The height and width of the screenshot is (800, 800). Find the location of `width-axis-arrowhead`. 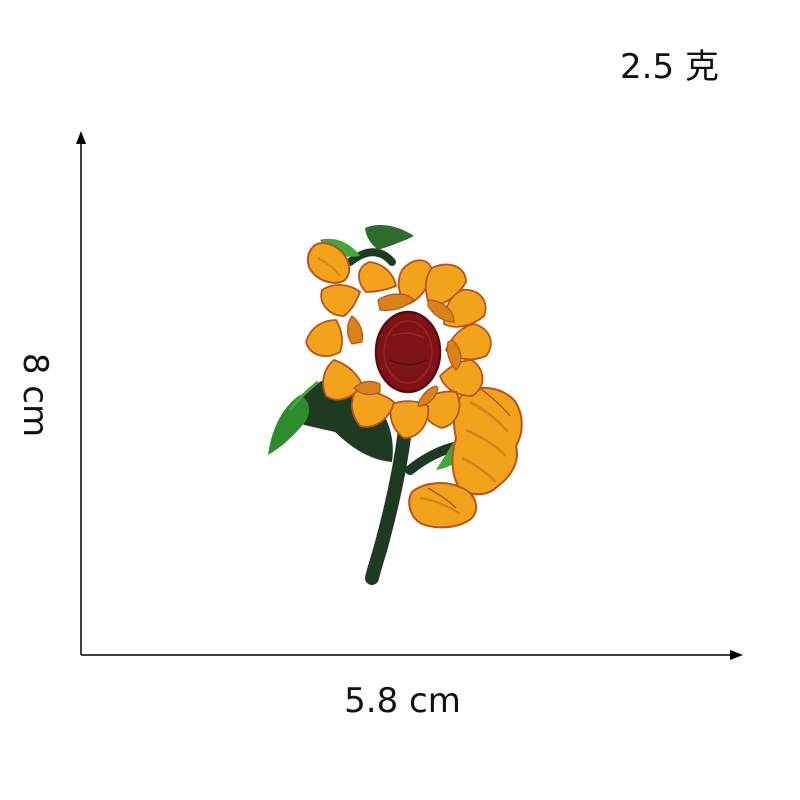

width-axis-arrowhead is located at coordinates (736, 655).